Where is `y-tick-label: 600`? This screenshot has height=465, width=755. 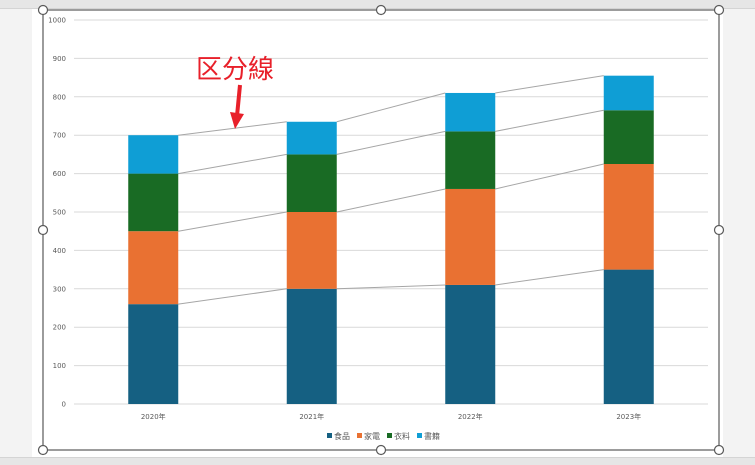
y-tick-label: 600 is located at coordinates (59, 174).